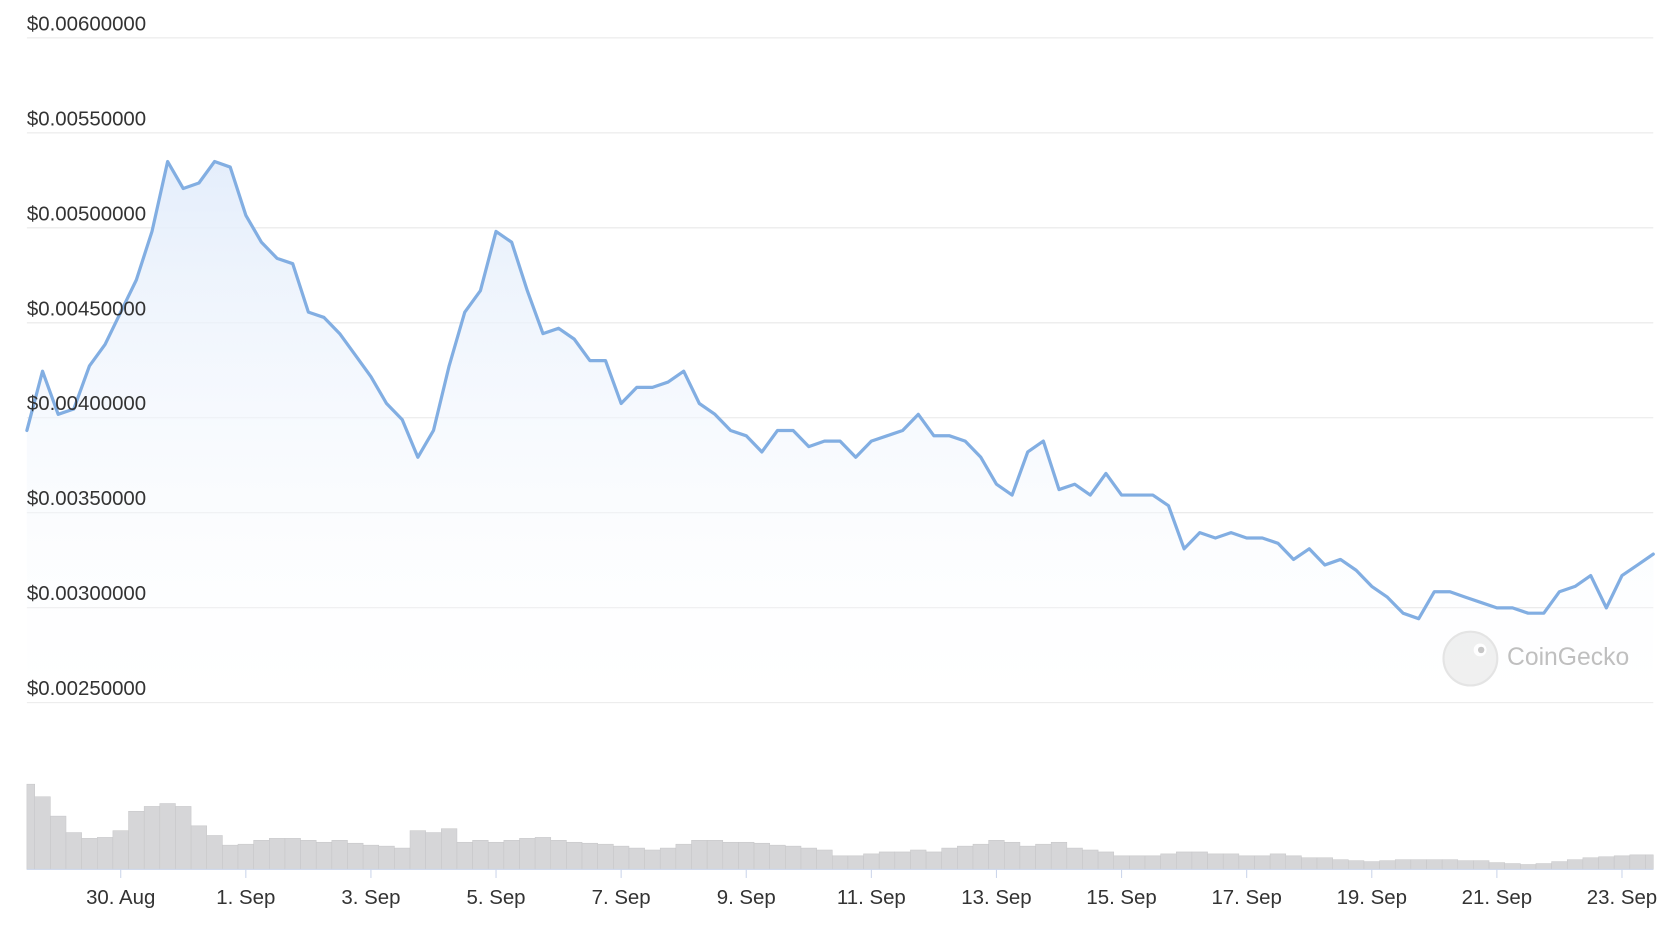 This screenshot has width=1678, height=932. What do you see at coordinates (746, 898) in the screenshot?
I see `x-tick-label: 9. Sep` at bounding box center [746, 898].